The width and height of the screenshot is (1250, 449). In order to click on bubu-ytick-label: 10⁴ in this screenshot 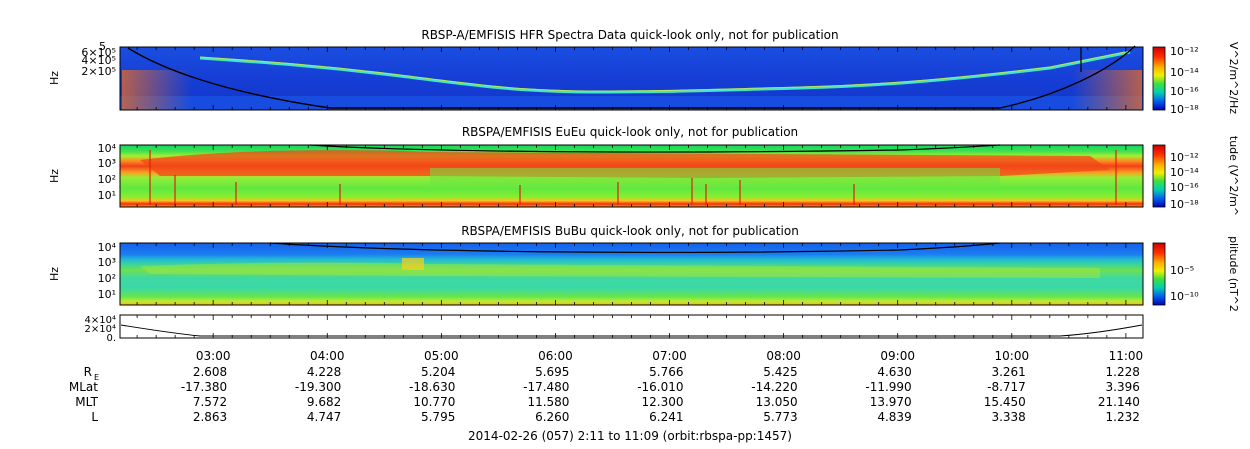, I will do `click(107, 247)`.